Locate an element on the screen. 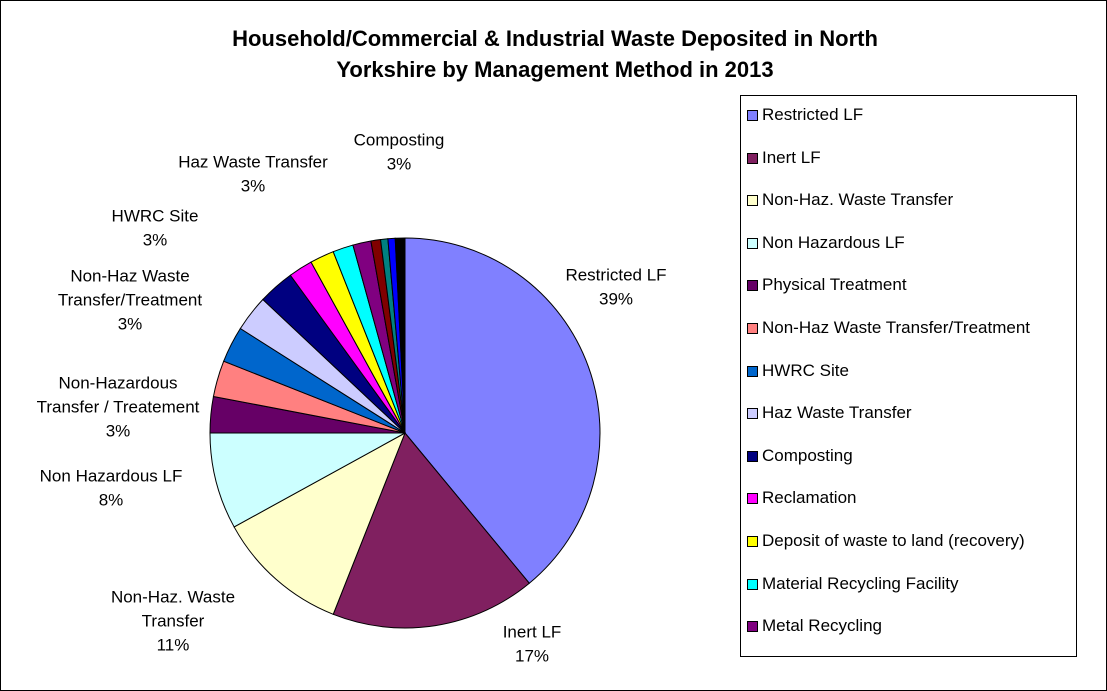 This screenshot has height=691, width=1107. legend-label: Reclamation is located at coordinates (809, 498).